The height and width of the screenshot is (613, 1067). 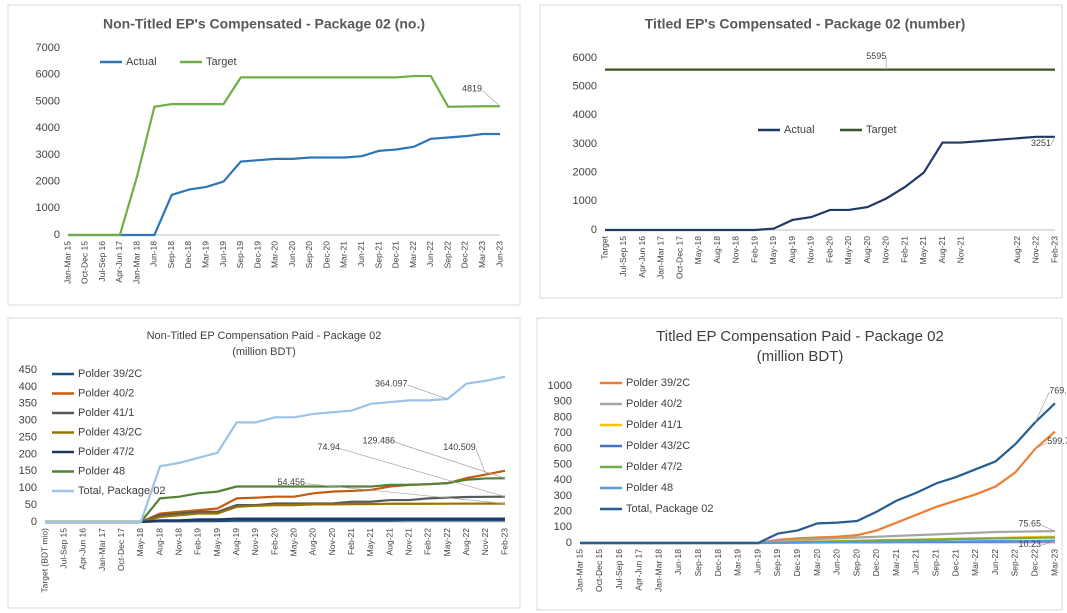 I want to click on legend-label: Polder 43/2C, so click(x=658, y=446).